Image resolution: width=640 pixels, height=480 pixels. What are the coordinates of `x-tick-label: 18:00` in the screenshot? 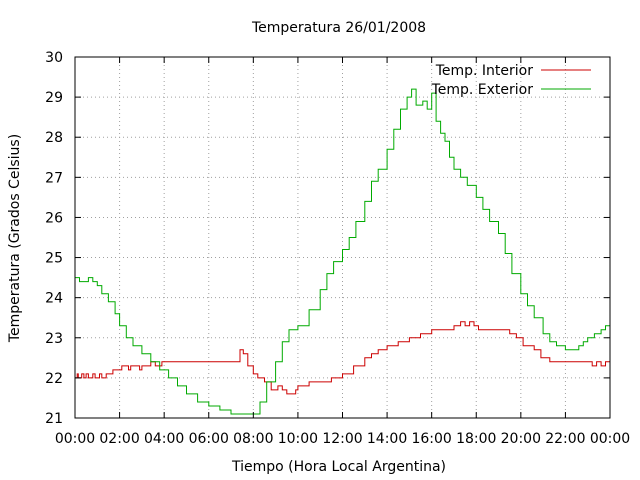 It's located at (476, 439).